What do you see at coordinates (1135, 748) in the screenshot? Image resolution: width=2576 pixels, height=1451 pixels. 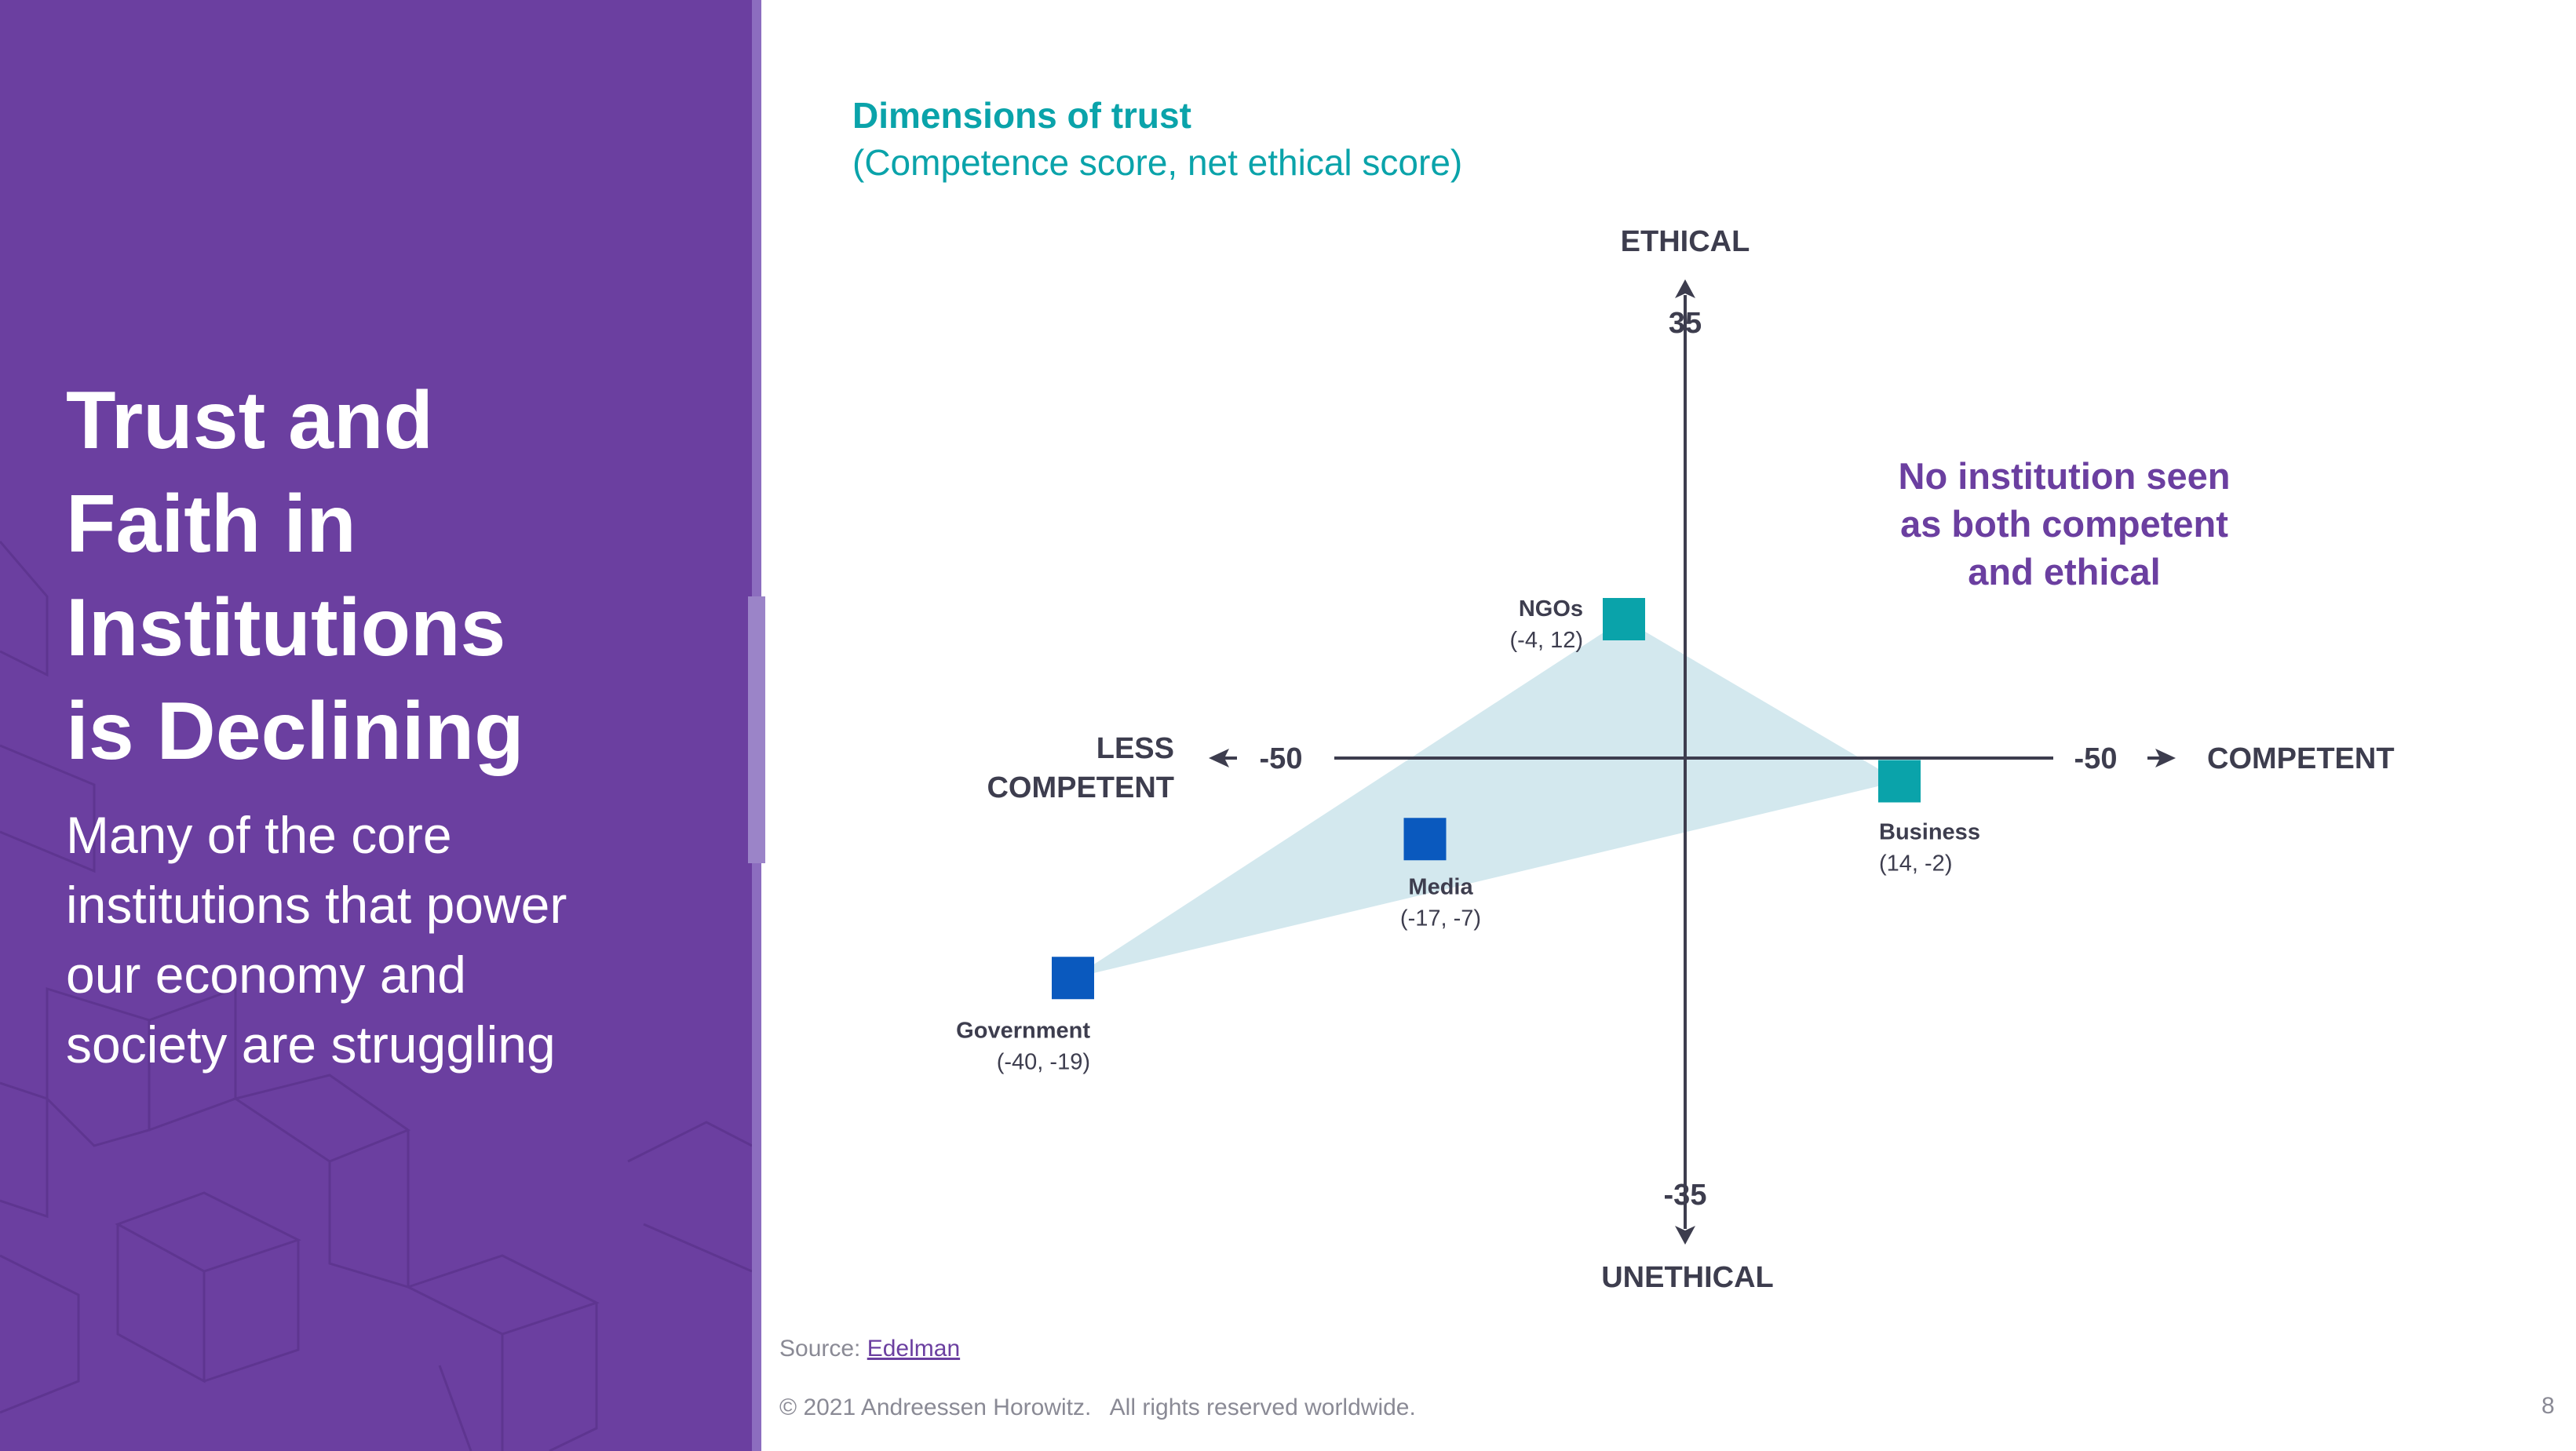 I see `axis-left-label-line: LESS` at bounding box center [1135, 748].